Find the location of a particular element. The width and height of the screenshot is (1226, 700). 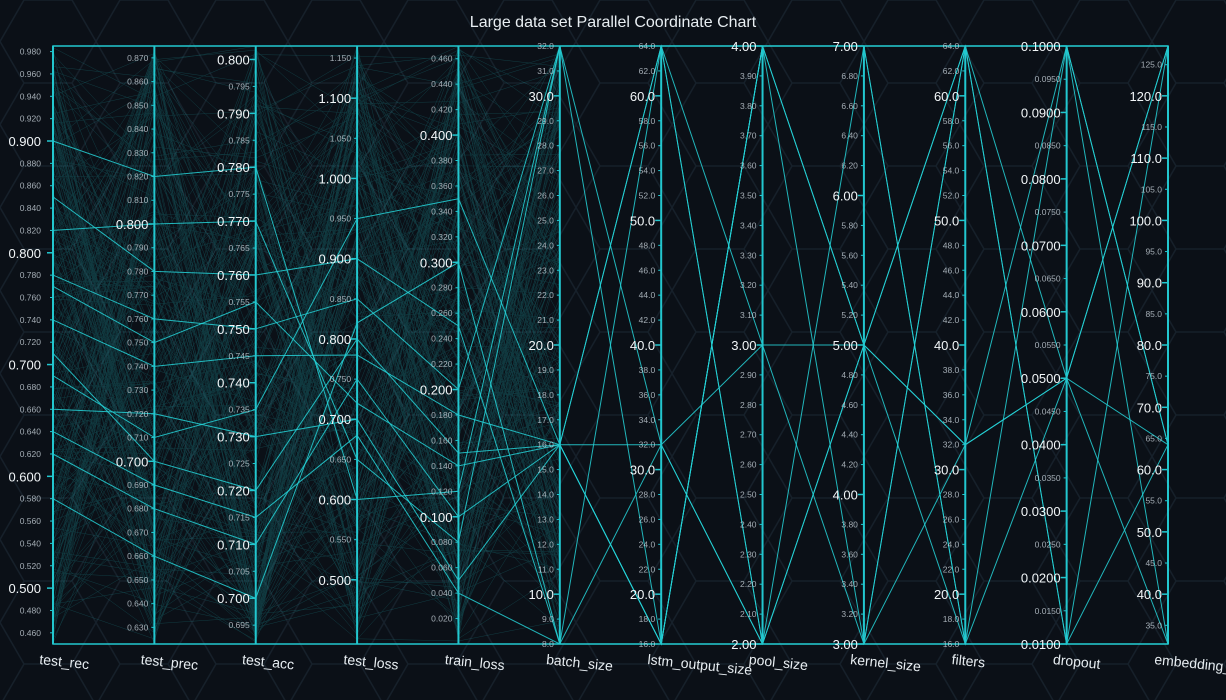

minor-tick-label: 0.0450 is located at coordinates (1048, 411).